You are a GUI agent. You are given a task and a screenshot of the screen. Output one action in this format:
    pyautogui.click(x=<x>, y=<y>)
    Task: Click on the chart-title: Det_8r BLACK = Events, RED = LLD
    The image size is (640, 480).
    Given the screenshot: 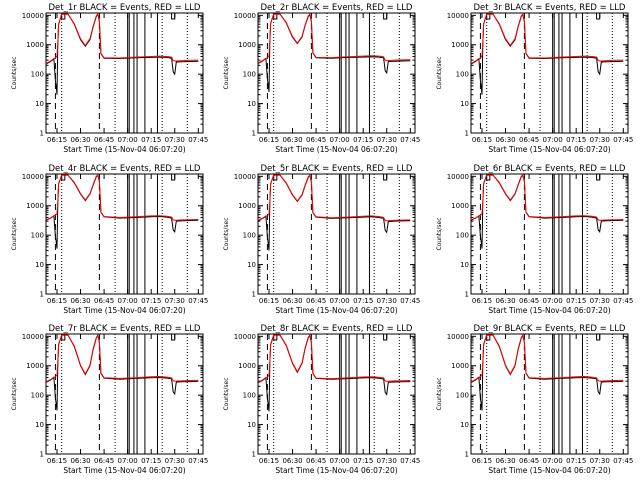 What is the action you would take?
    pyautogui.click(x=337, y=329)
    